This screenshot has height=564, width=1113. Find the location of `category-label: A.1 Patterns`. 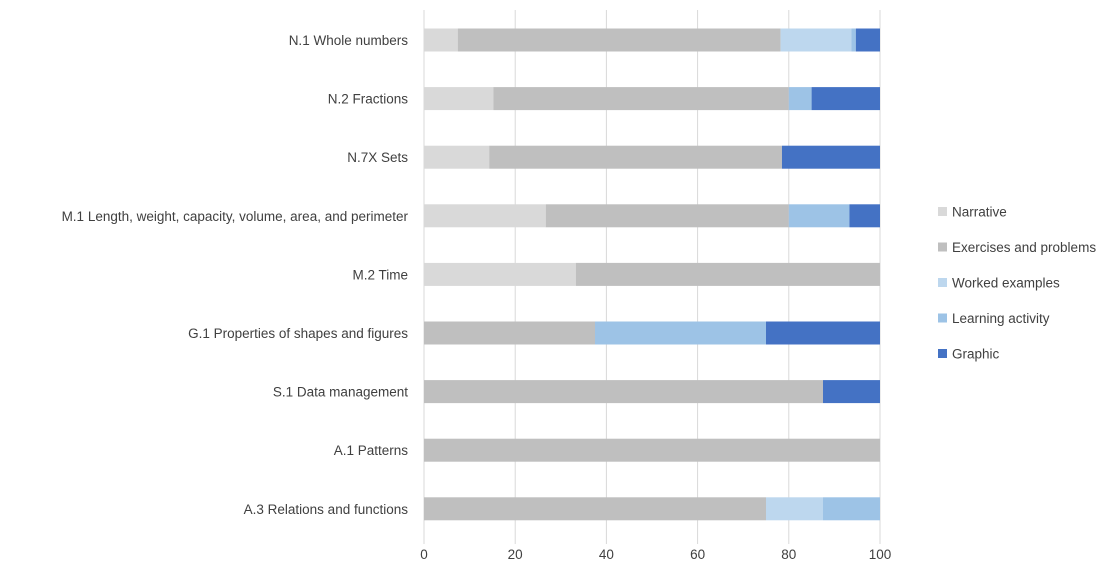

category-label: A.1 Patterns is located at coordinates (371, 450).